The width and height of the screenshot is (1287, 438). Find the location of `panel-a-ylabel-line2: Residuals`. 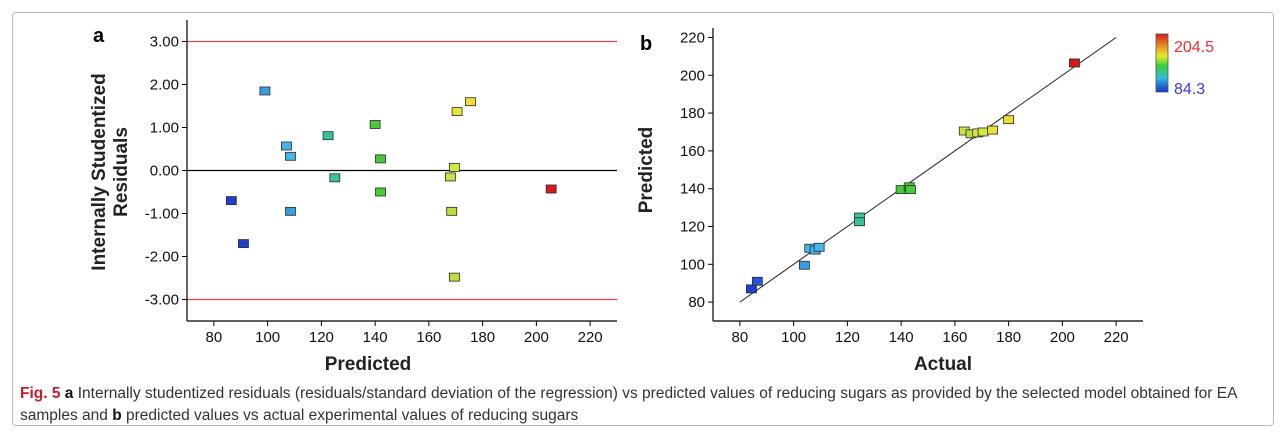

panel-a-ylabel-line2: Residuals is located at coordinates (121, 172).